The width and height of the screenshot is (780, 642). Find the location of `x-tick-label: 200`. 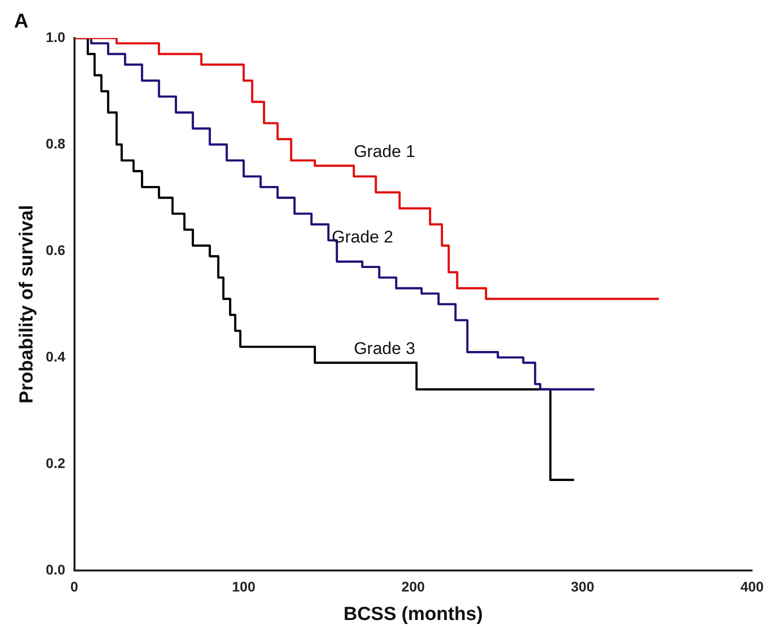

x-tick-label: 200 is located at coordinates (413, 586).